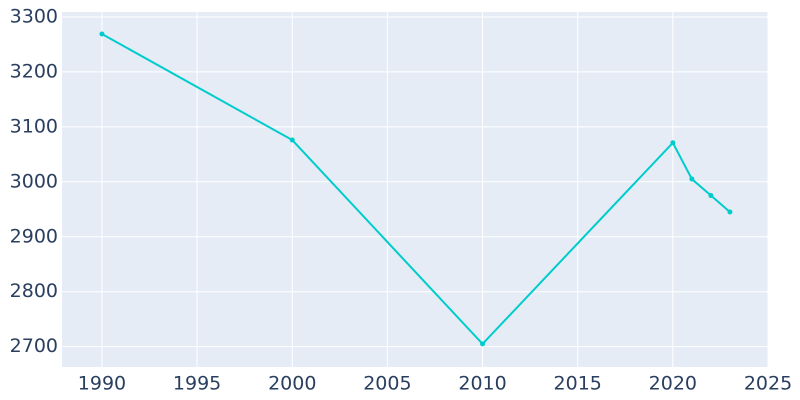 The image size is (800, 400). Describe the element at coordinates (34, 181) in the screenshot. I see `y-tick-label: 3000` at that location.